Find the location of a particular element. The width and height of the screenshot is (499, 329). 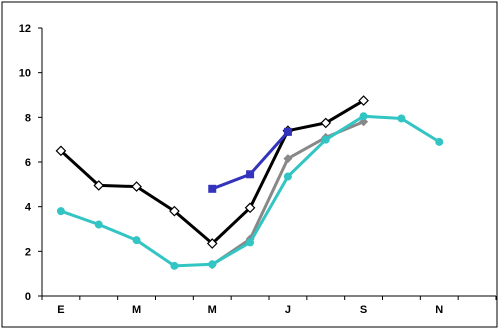

y-tick-label: 2 is located at coordinates (28, 252).